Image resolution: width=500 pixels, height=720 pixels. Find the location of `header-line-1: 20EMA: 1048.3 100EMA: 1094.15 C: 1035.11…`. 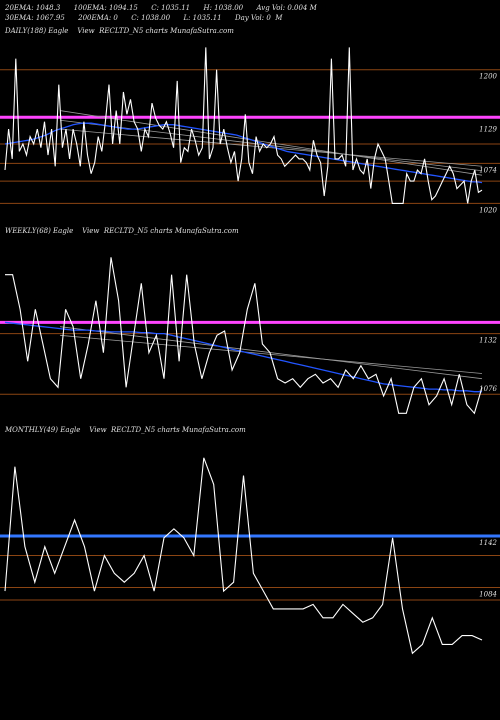

header-line-1: 20EMA: 1048.3 100EMA: 1094.15 C: 1035.11… is located at coordinates (161, 8).